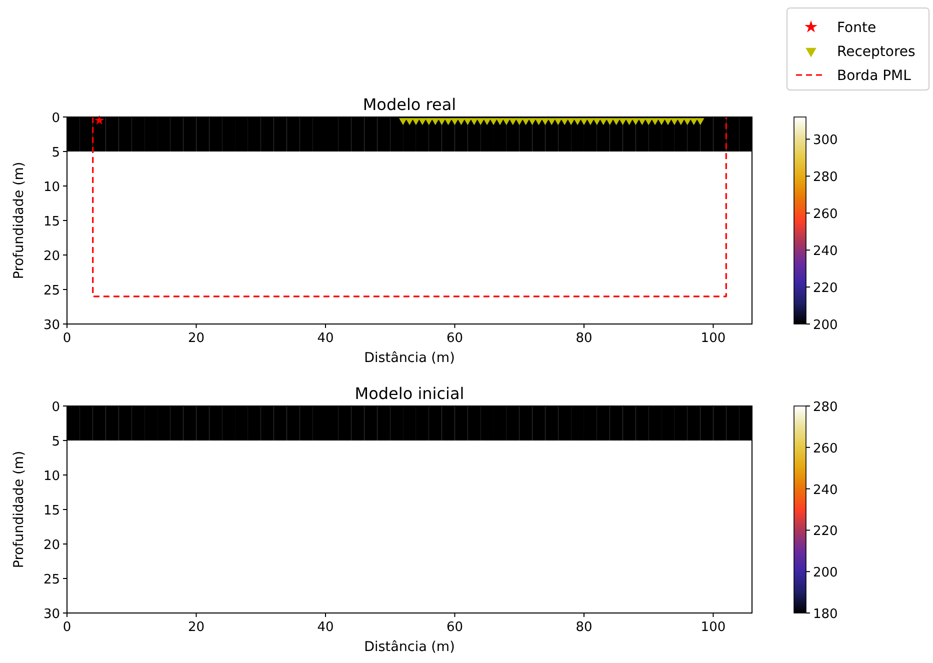 Image resolution: width=933 pixels, height=663 pixels. I want to click on legend-label: Borda PML, so click(874, 76).